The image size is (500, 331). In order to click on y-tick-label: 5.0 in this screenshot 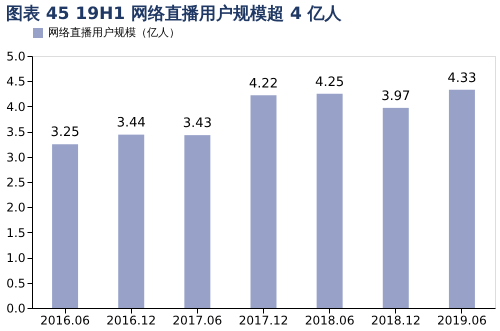, I will do `click(16, 57)`.